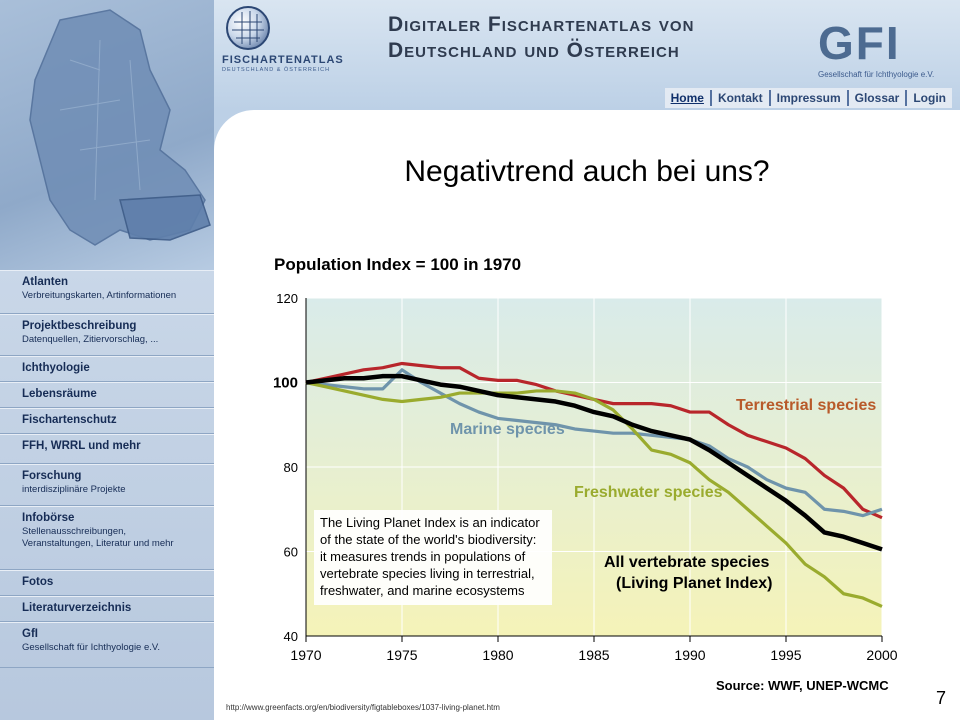 The width and height of the screenshot is (960, 720). I want to click on x-axis: 1970 1975 1980 1985 1990 1995 2000, so click(594, 649).